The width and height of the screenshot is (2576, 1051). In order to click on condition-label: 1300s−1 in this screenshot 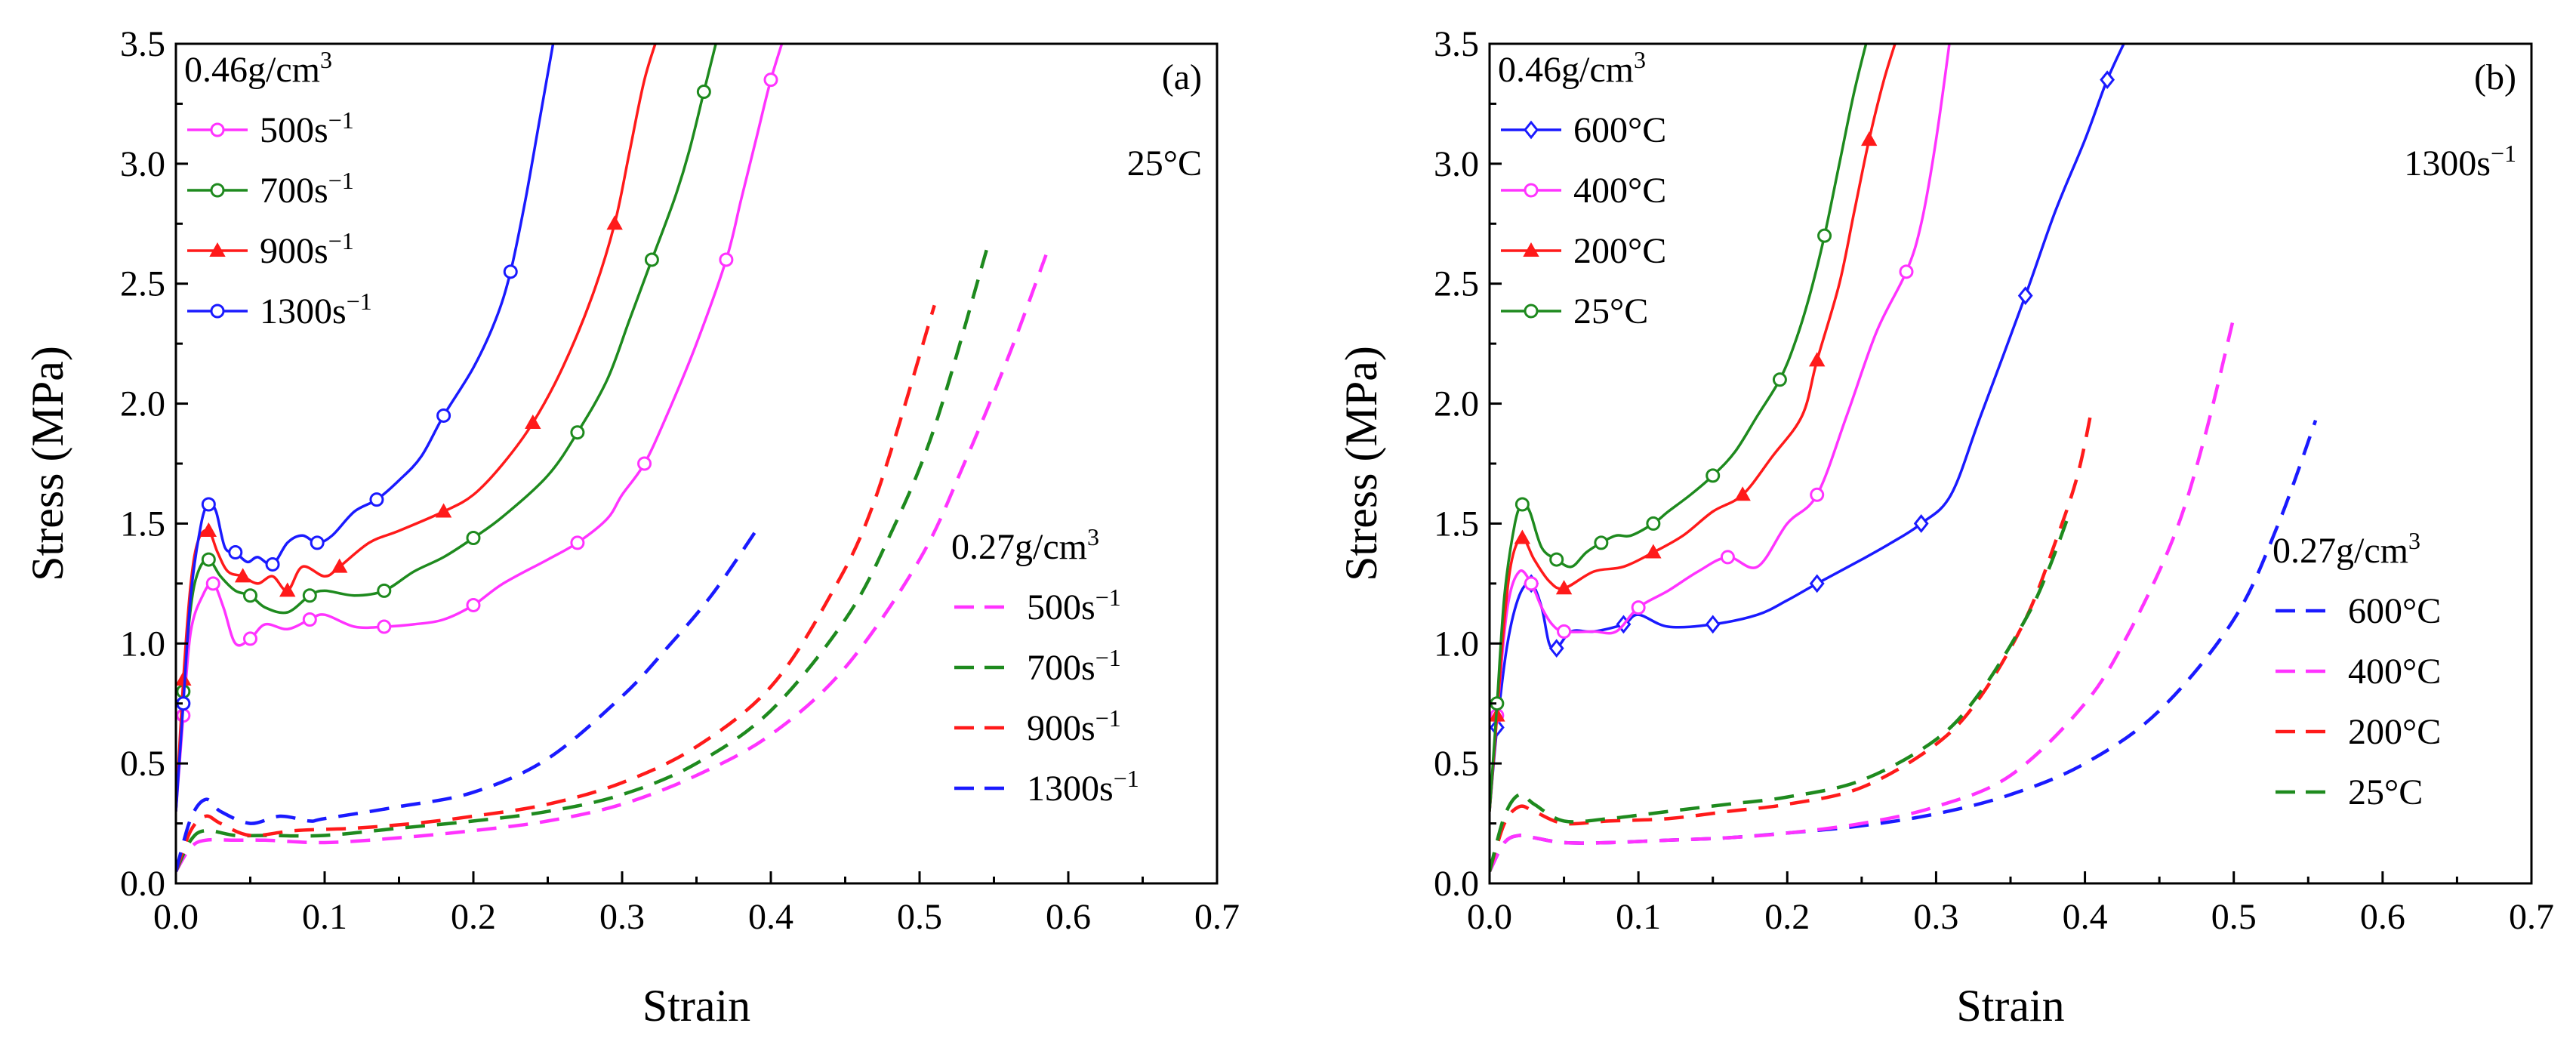, I will do `click(2460, 161)`.